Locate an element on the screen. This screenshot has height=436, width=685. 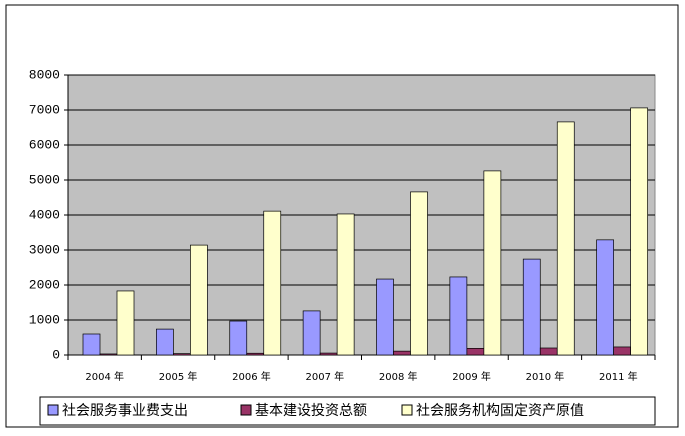
legend-box is located at coordinates (347, 411).